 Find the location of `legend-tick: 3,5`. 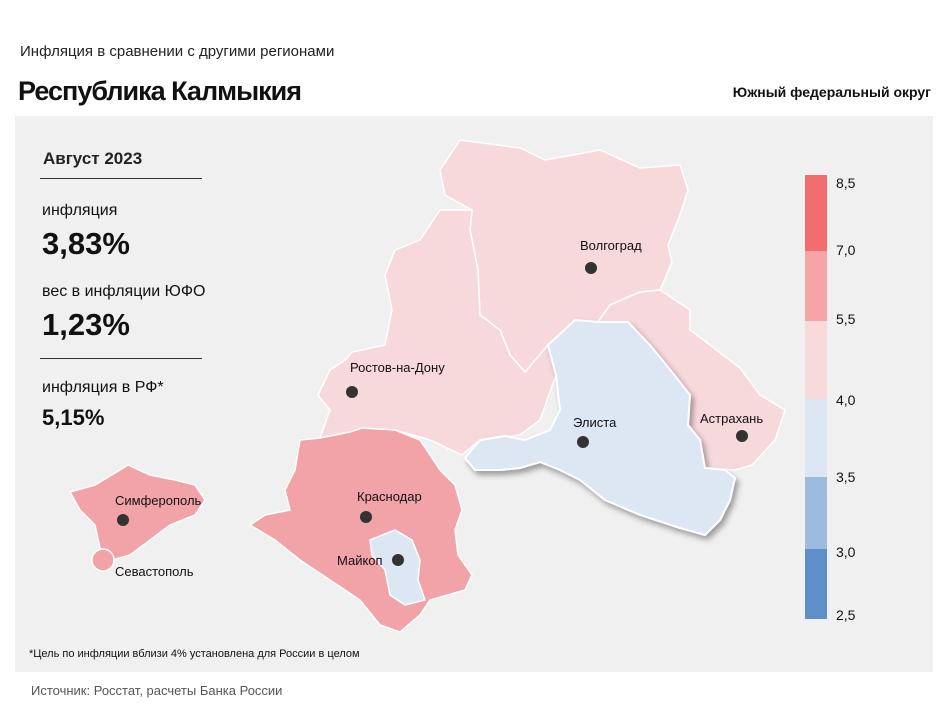

legend-tick: 3,5 is located at coordinates (846, 477).